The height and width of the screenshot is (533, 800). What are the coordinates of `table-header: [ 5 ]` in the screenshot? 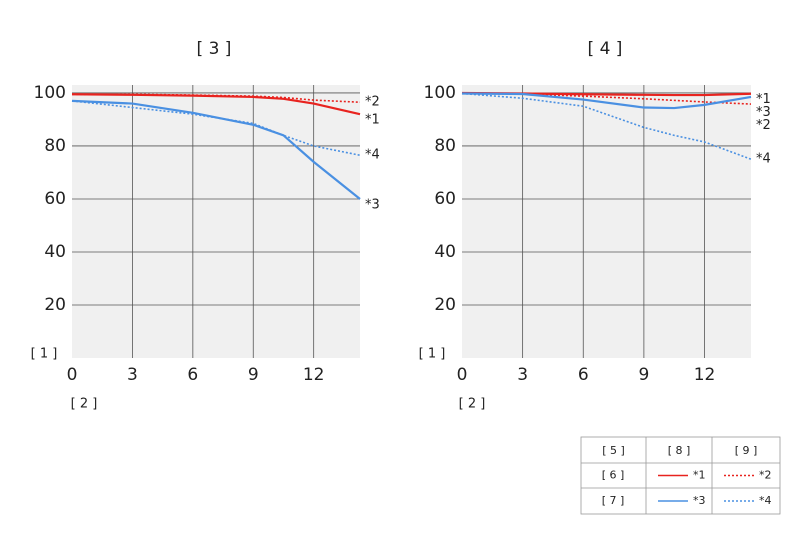 It's located at (613, 450).